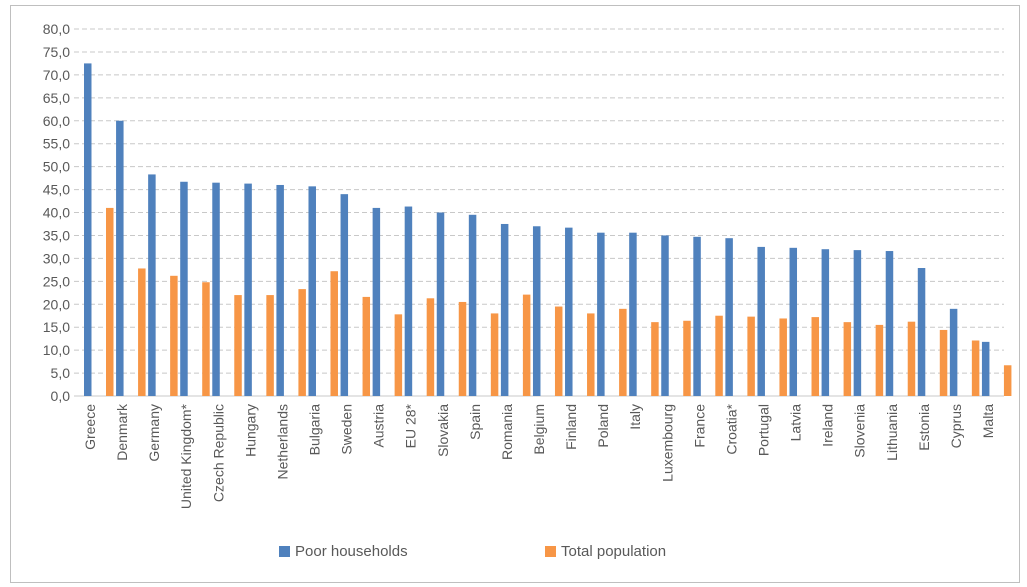 The height and width of the screenshot is (587, 1027). What do you see at coordinates (61, 373) in the screenshot?
I see `y-tick-label: 5,0` at bounding box center [61, 373].